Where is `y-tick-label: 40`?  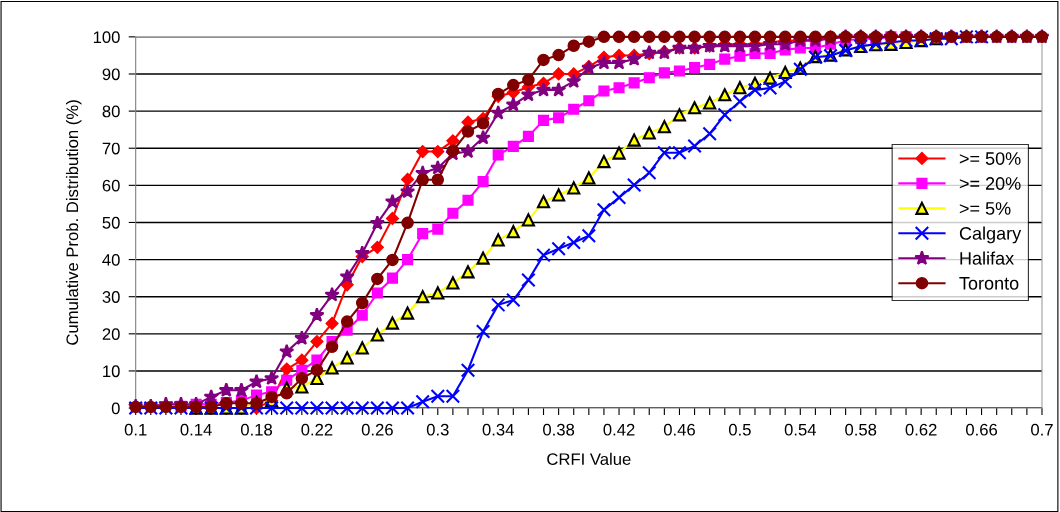
y-tick-label: 40 is located at coordinates (111, 259).